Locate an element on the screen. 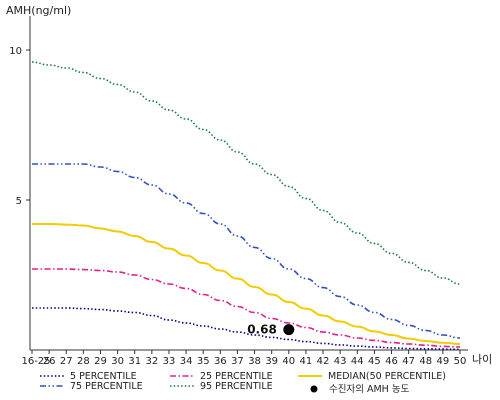  x-tick-label: 32 is located at coordinates (151, 361).